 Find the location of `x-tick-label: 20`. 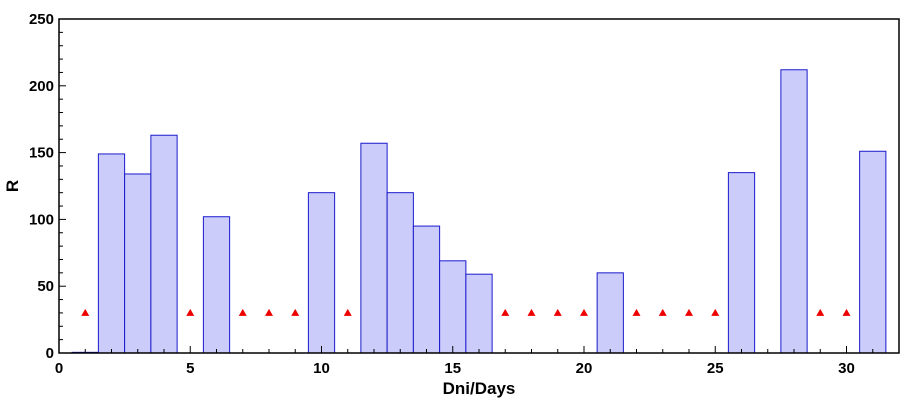

x-tick-label: 20 is located at coordinates (584, 368).